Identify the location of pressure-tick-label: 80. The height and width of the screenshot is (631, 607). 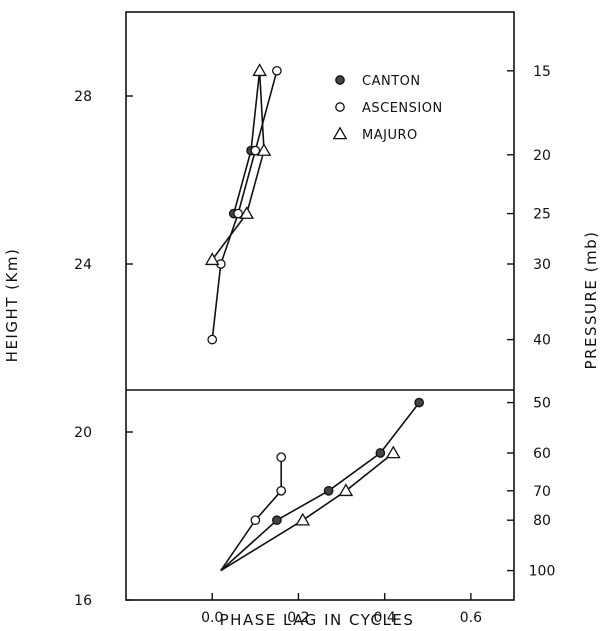
(542, 521).